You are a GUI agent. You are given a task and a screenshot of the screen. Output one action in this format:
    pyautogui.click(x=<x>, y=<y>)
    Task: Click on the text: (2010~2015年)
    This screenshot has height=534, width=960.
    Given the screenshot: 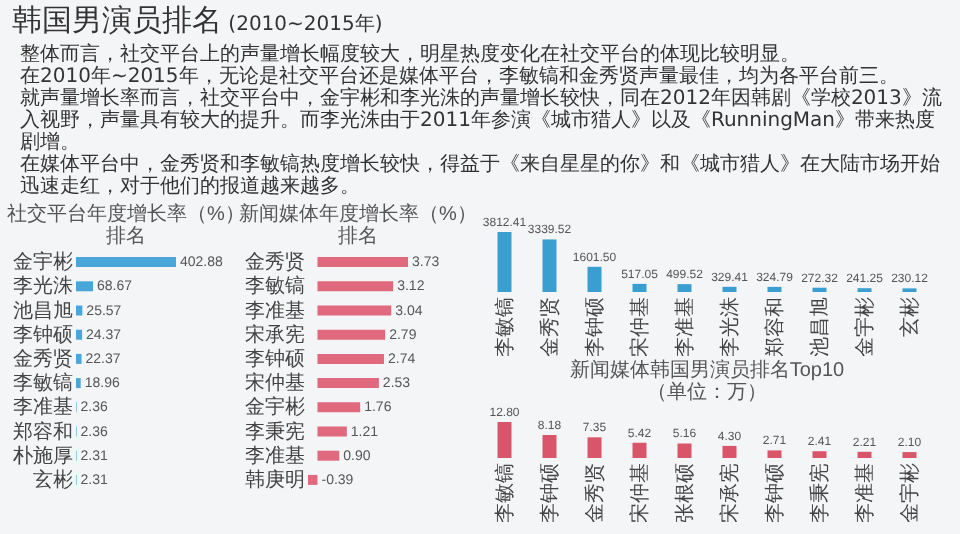 What is the action you would take?
    pyautogui.click(x=304, y=25)
    